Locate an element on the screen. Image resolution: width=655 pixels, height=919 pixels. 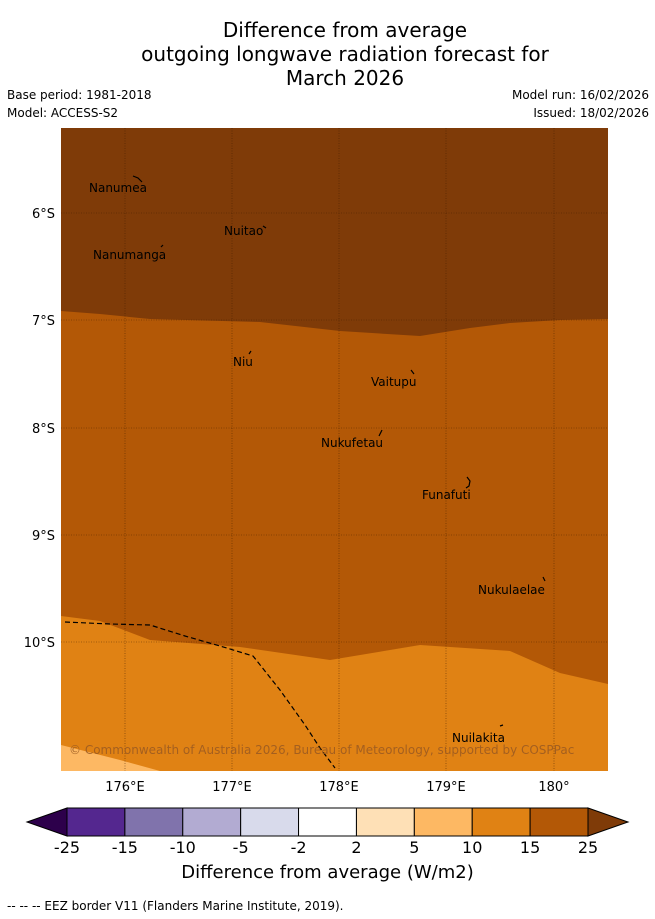
colorbar-tick-label: 2 is located at coordinates (356, 847).